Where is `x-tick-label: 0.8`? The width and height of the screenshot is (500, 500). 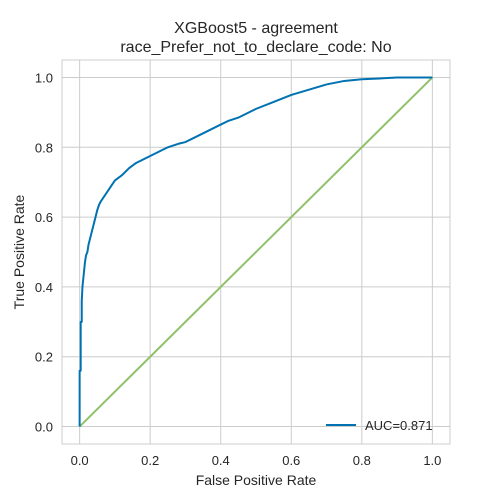 x-tick-label: 0.8 is located at coordinates (362, 460).